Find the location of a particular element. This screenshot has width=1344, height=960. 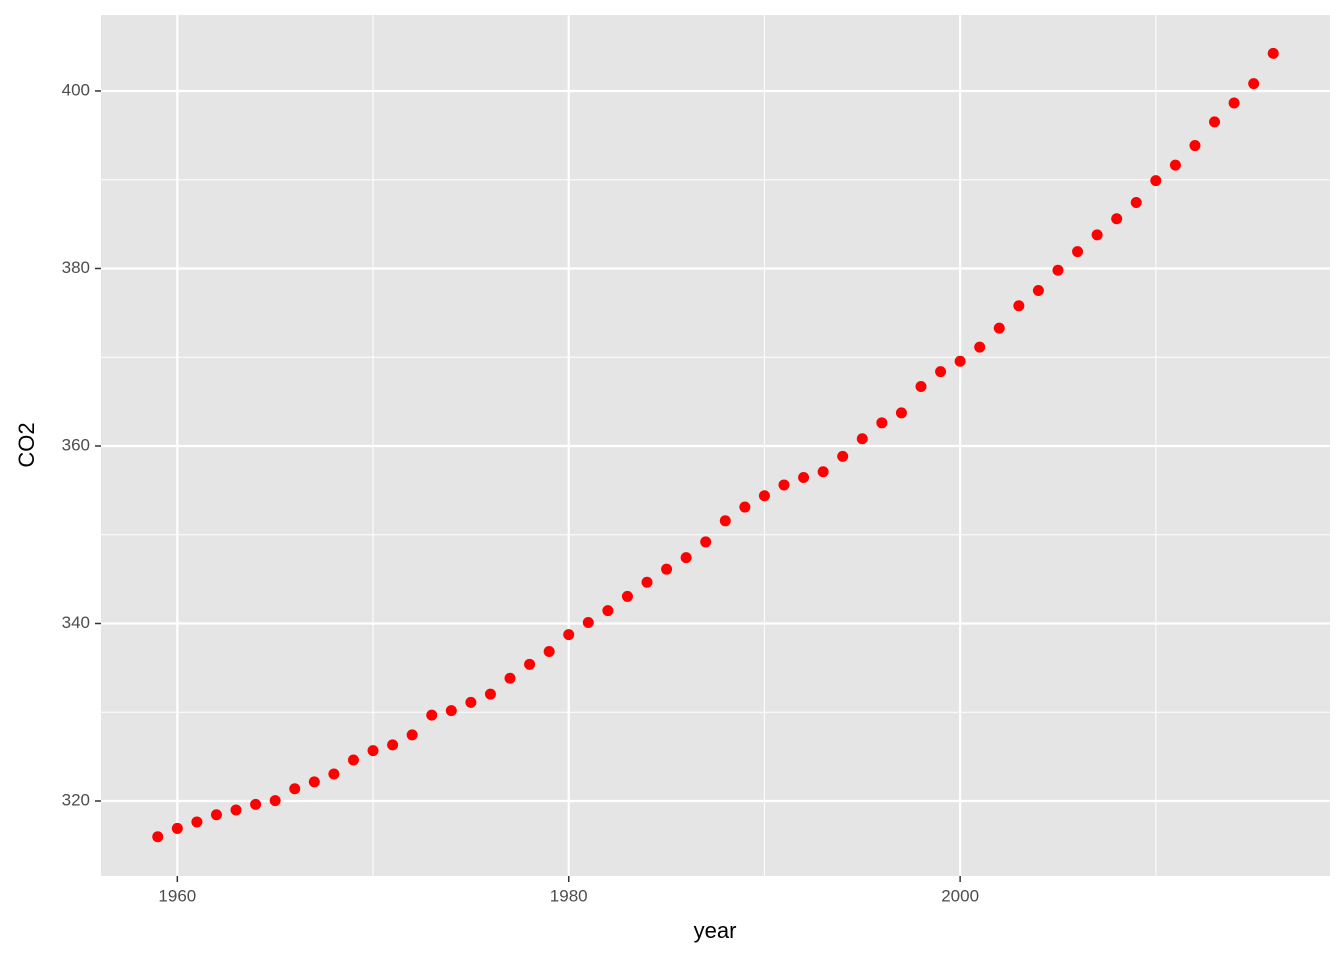

y-tick-label: 400 is located at coordinates (76, 89).